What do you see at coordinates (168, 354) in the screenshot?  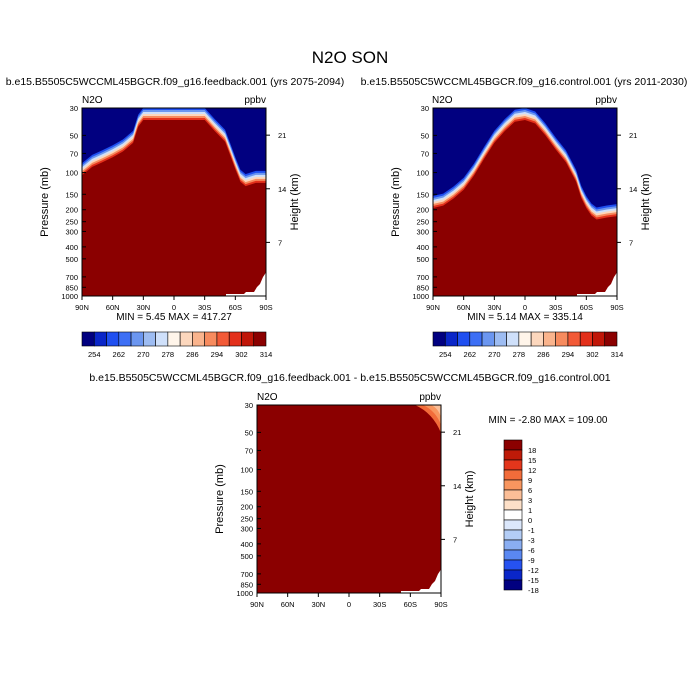 I see `colorbar-label: 278` at bounding box center [168, 354].